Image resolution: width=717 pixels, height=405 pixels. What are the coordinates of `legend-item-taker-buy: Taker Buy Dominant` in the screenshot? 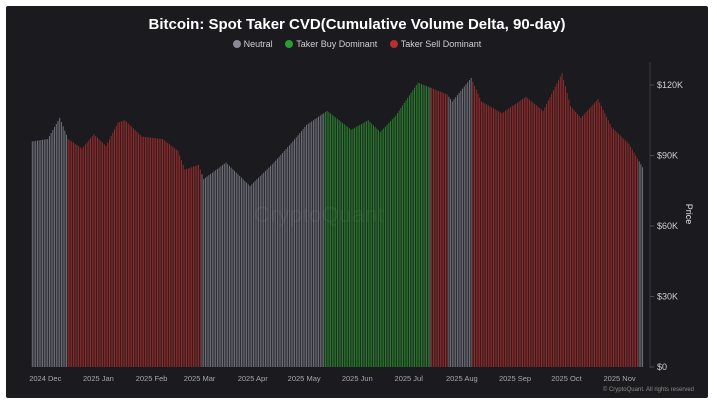 It's located at (331, 44).